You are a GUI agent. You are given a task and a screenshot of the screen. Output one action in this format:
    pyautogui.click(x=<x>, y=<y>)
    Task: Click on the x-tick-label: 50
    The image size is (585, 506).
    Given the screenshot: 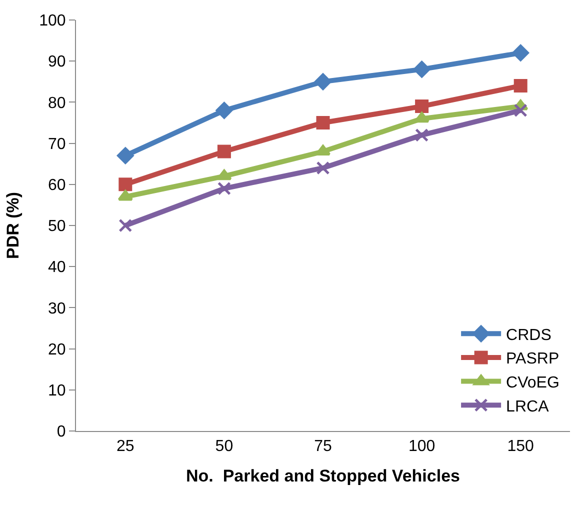 What is the action you would take?
    pyautogui.click(x=224, y=447)
    